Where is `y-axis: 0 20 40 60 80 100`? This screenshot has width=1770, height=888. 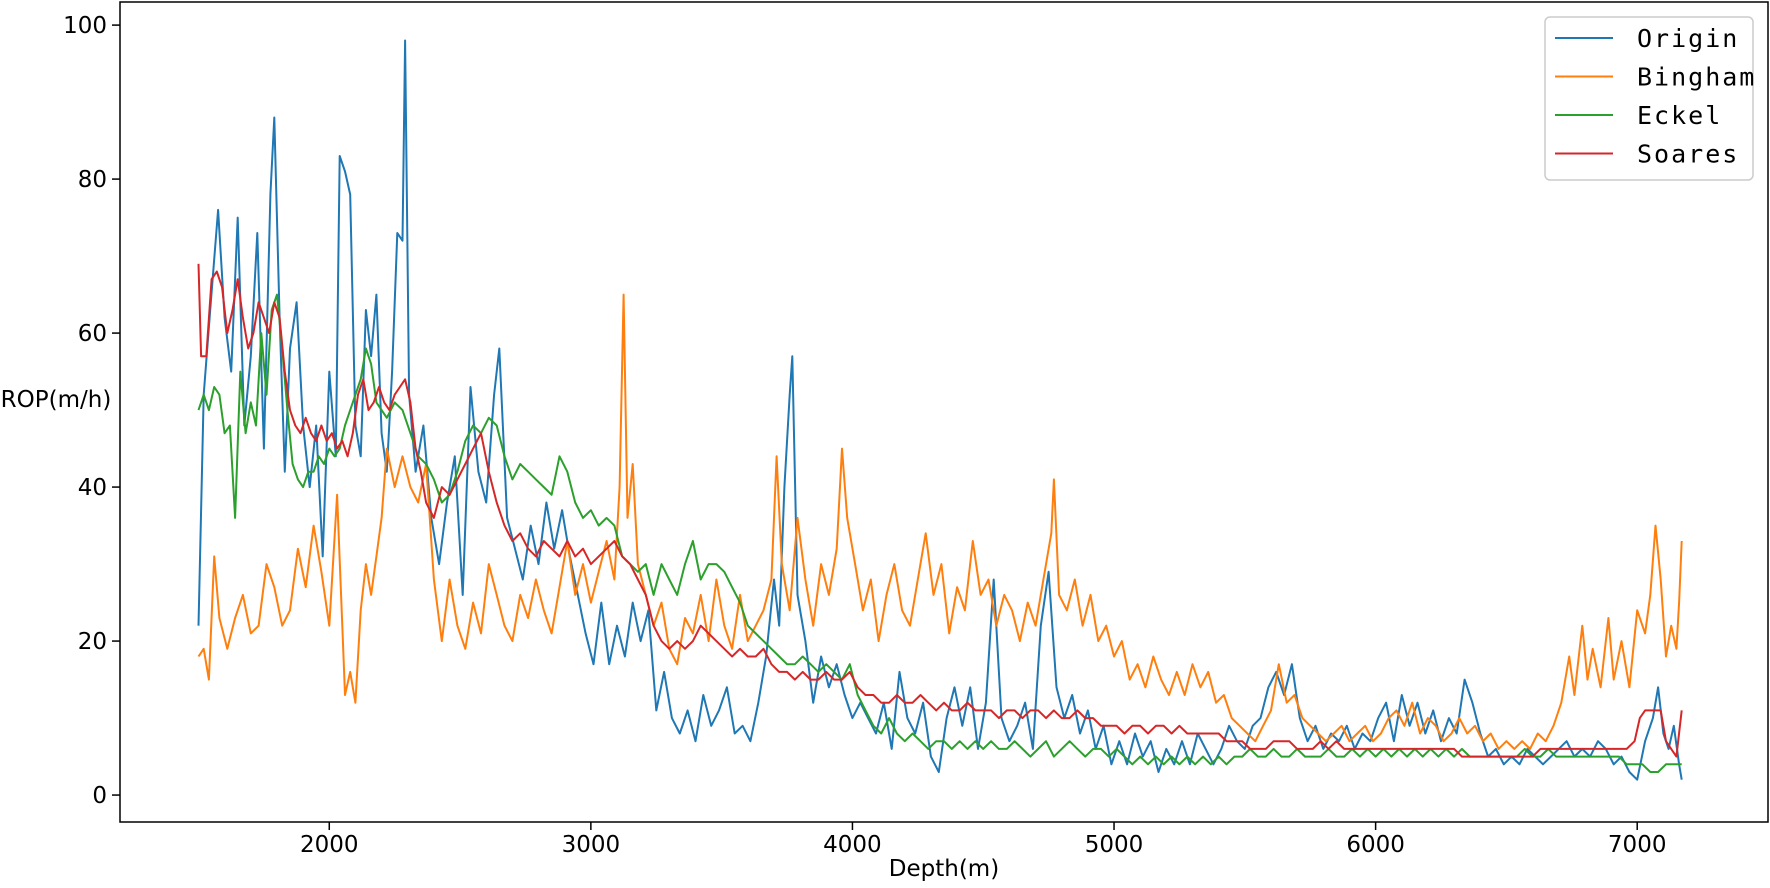
y-axis: 0 20 40 60 80 100 is located at coordinates (91, 411).